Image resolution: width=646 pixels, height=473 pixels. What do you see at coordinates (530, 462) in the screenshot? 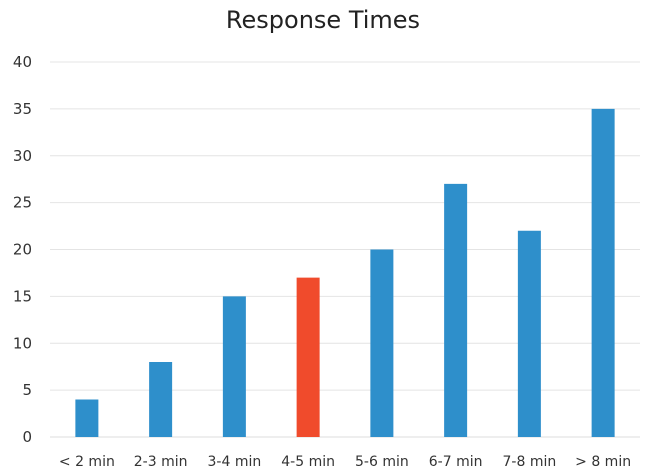
I see `x-tick-label: 7-8 min` at bounding box center [530, 462].